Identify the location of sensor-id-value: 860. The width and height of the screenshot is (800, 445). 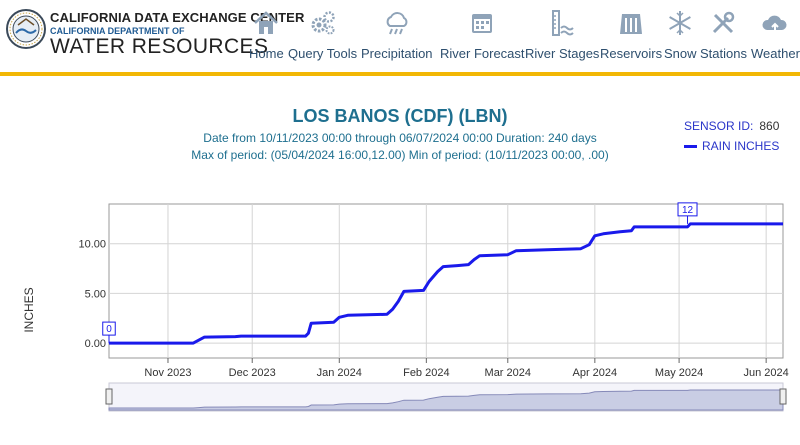
(769, 126).